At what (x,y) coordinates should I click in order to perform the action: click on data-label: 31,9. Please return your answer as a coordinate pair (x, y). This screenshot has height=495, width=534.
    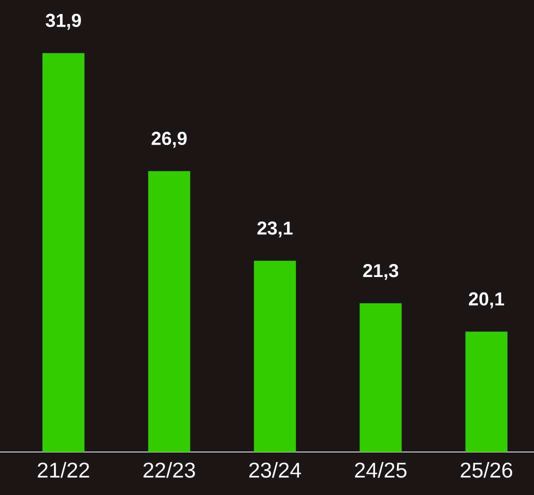
    Looking at the image, I should click on (63, 22).